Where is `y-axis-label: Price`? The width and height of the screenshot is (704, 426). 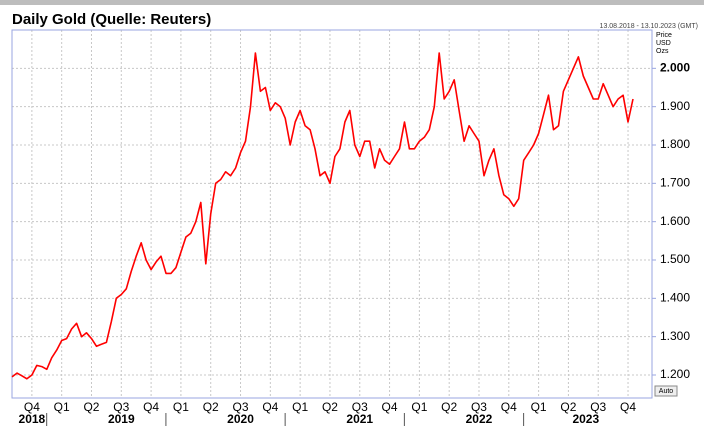 y-axis-label: Price is located at coordinates (664, 35).